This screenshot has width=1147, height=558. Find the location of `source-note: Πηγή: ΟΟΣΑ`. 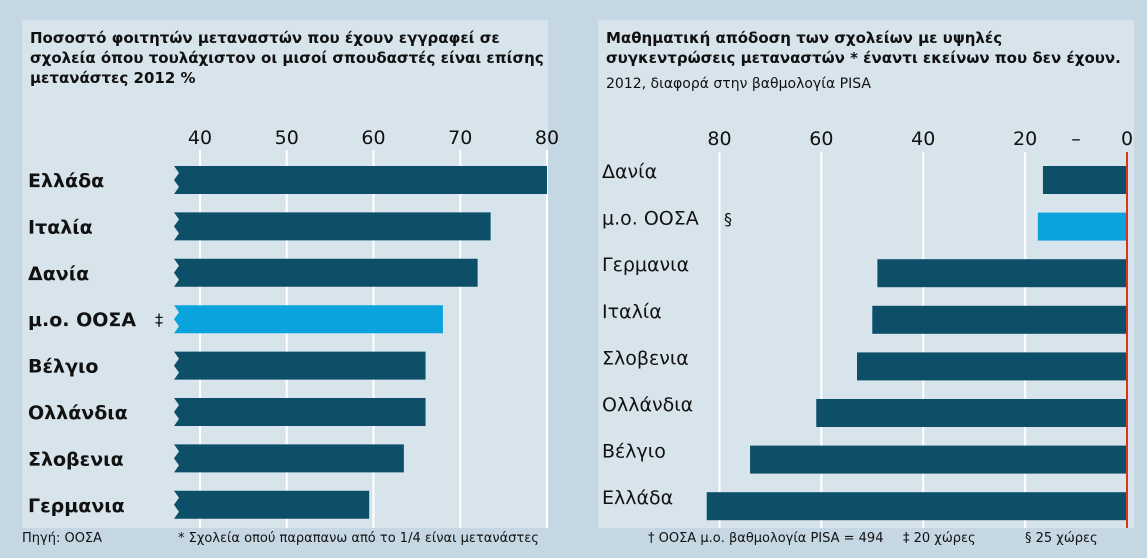

source-note: Πηγή: ΟΟΣΑ is located at coordinates (62, 538).